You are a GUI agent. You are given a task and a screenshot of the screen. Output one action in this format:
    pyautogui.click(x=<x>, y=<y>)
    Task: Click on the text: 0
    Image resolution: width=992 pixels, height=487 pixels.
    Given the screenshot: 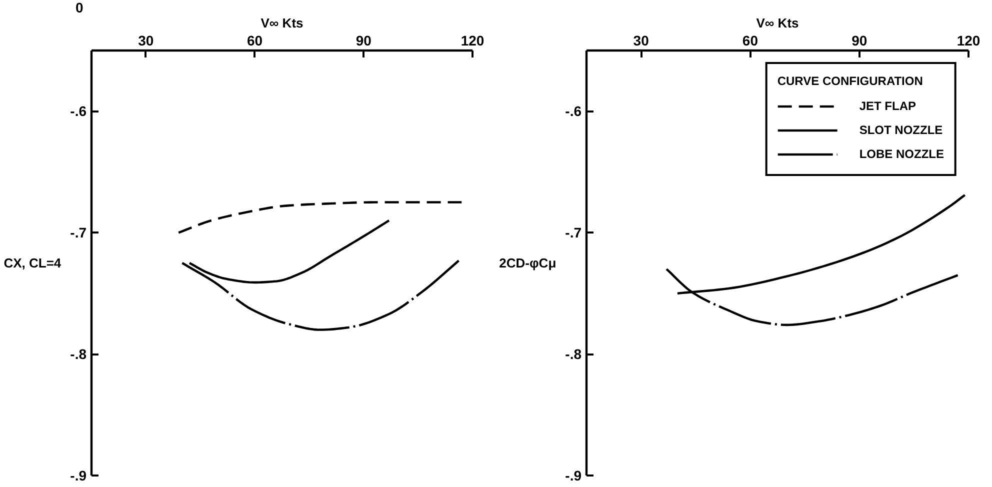 What is the action you would take?
    pyautogui.click(x=80, y=8)
    